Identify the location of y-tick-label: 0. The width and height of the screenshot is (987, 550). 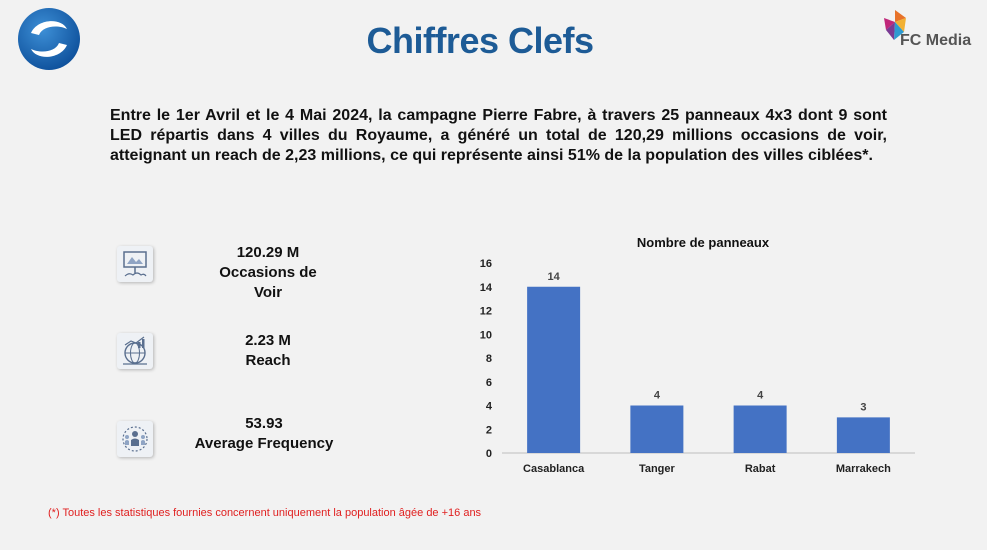
(489, 454).